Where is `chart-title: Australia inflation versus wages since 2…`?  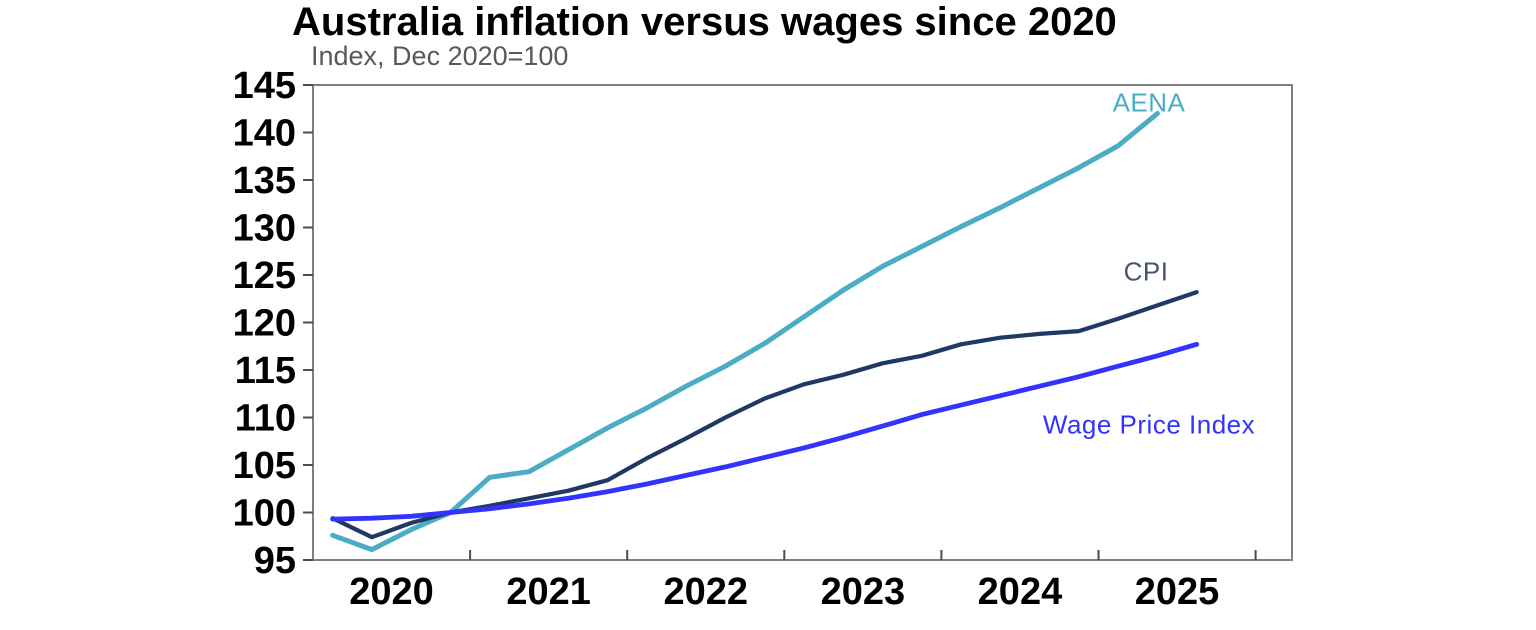 chart-title: Australia inflation versus wages since 2… is located at coordinates (704, 22).